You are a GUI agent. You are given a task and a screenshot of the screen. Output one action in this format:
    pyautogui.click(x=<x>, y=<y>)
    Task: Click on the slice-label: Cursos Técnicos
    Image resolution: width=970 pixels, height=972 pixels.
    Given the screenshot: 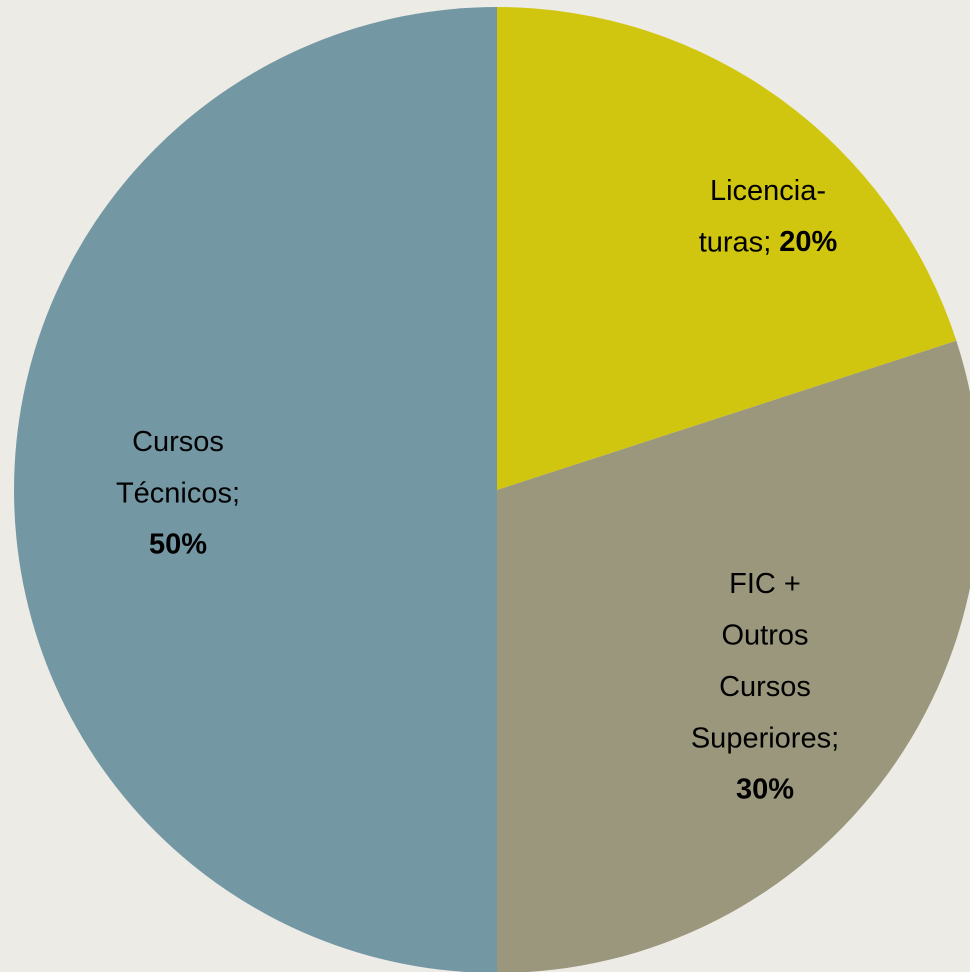 What is the action you would take?
    pyautogui.click(x=174, y=468)
    